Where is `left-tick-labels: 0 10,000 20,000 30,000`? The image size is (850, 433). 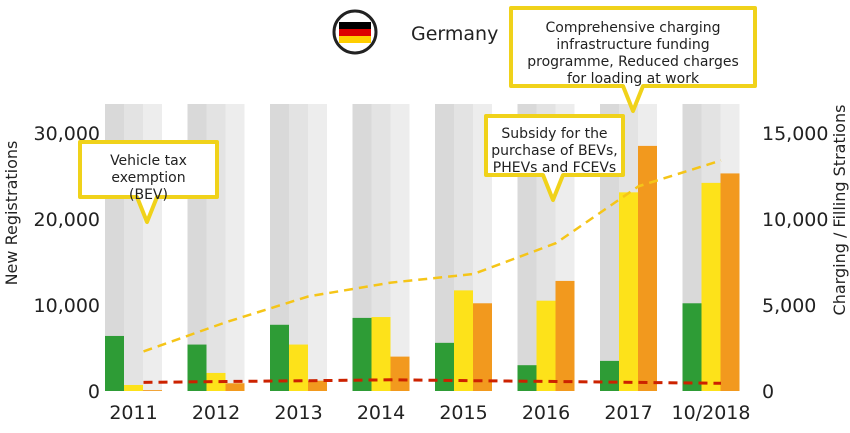
left-tick-labels: 0 10,000 20,000 30,000 is located at coordinates (67, 263).